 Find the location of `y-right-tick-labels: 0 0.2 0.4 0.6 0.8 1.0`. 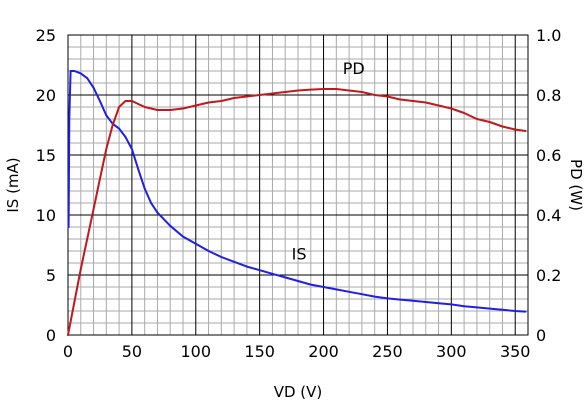

y-right-tick-labels: 0 0.2 0.4 0.6 0.8 1.0 is located at coordinates (548, 185).